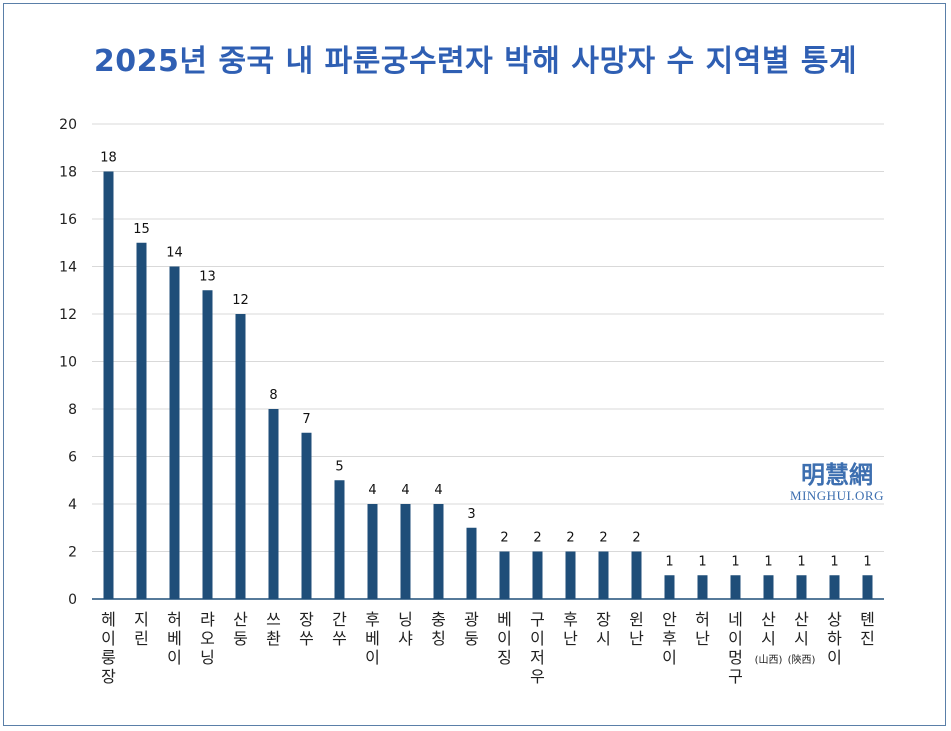 Image resolution: width=951 pixels, height=731 pixels. I want to click on y-tick-label: 16, so click(68, 220).